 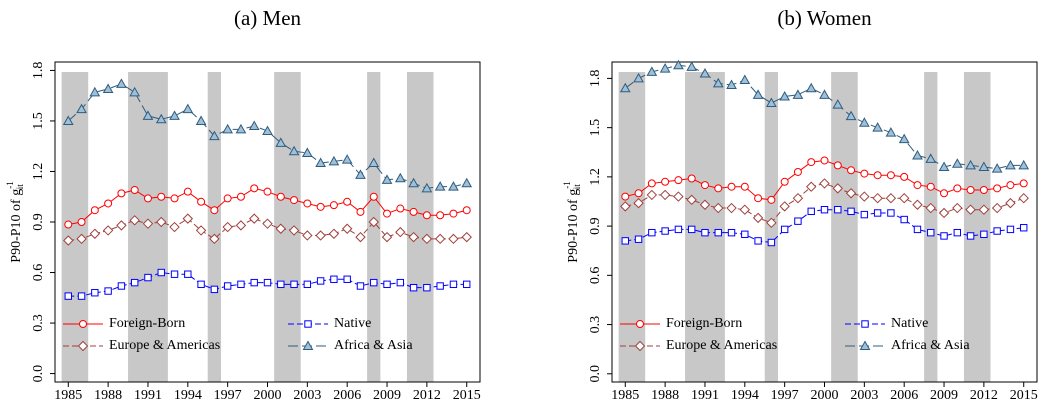 I want to click on x-tick-label: 1994, so click(x=745, y=395).